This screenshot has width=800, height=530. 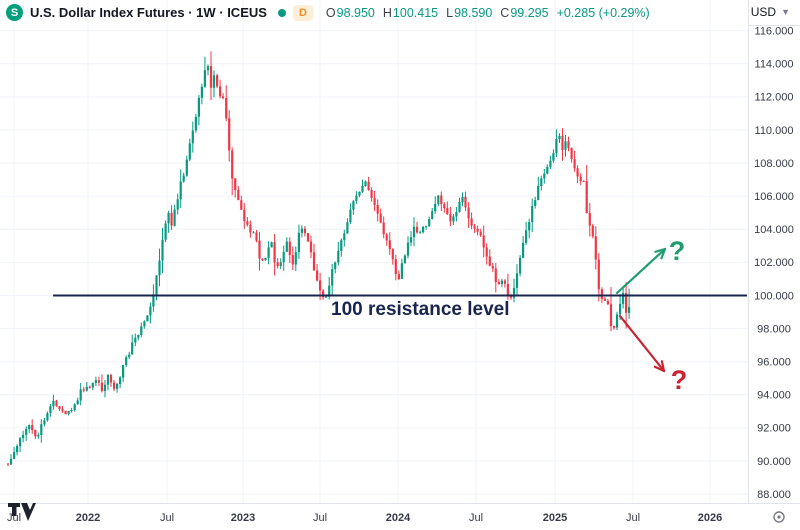 I want to click on price-axis-label: 110.000, so click(x=774, y=131).